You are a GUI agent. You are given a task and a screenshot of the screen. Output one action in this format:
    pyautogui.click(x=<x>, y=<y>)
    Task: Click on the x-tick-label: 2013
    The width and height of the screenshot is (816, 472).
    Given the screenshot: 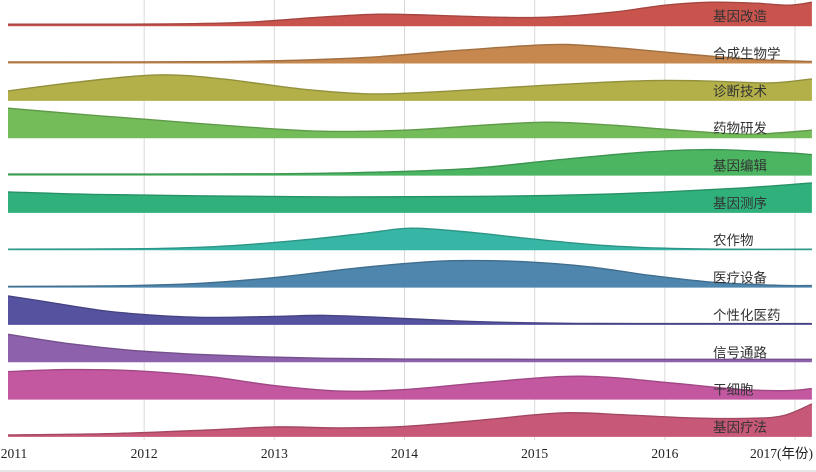 What is the action you would take?
    pyautogui.click(x=274, y=453)
    